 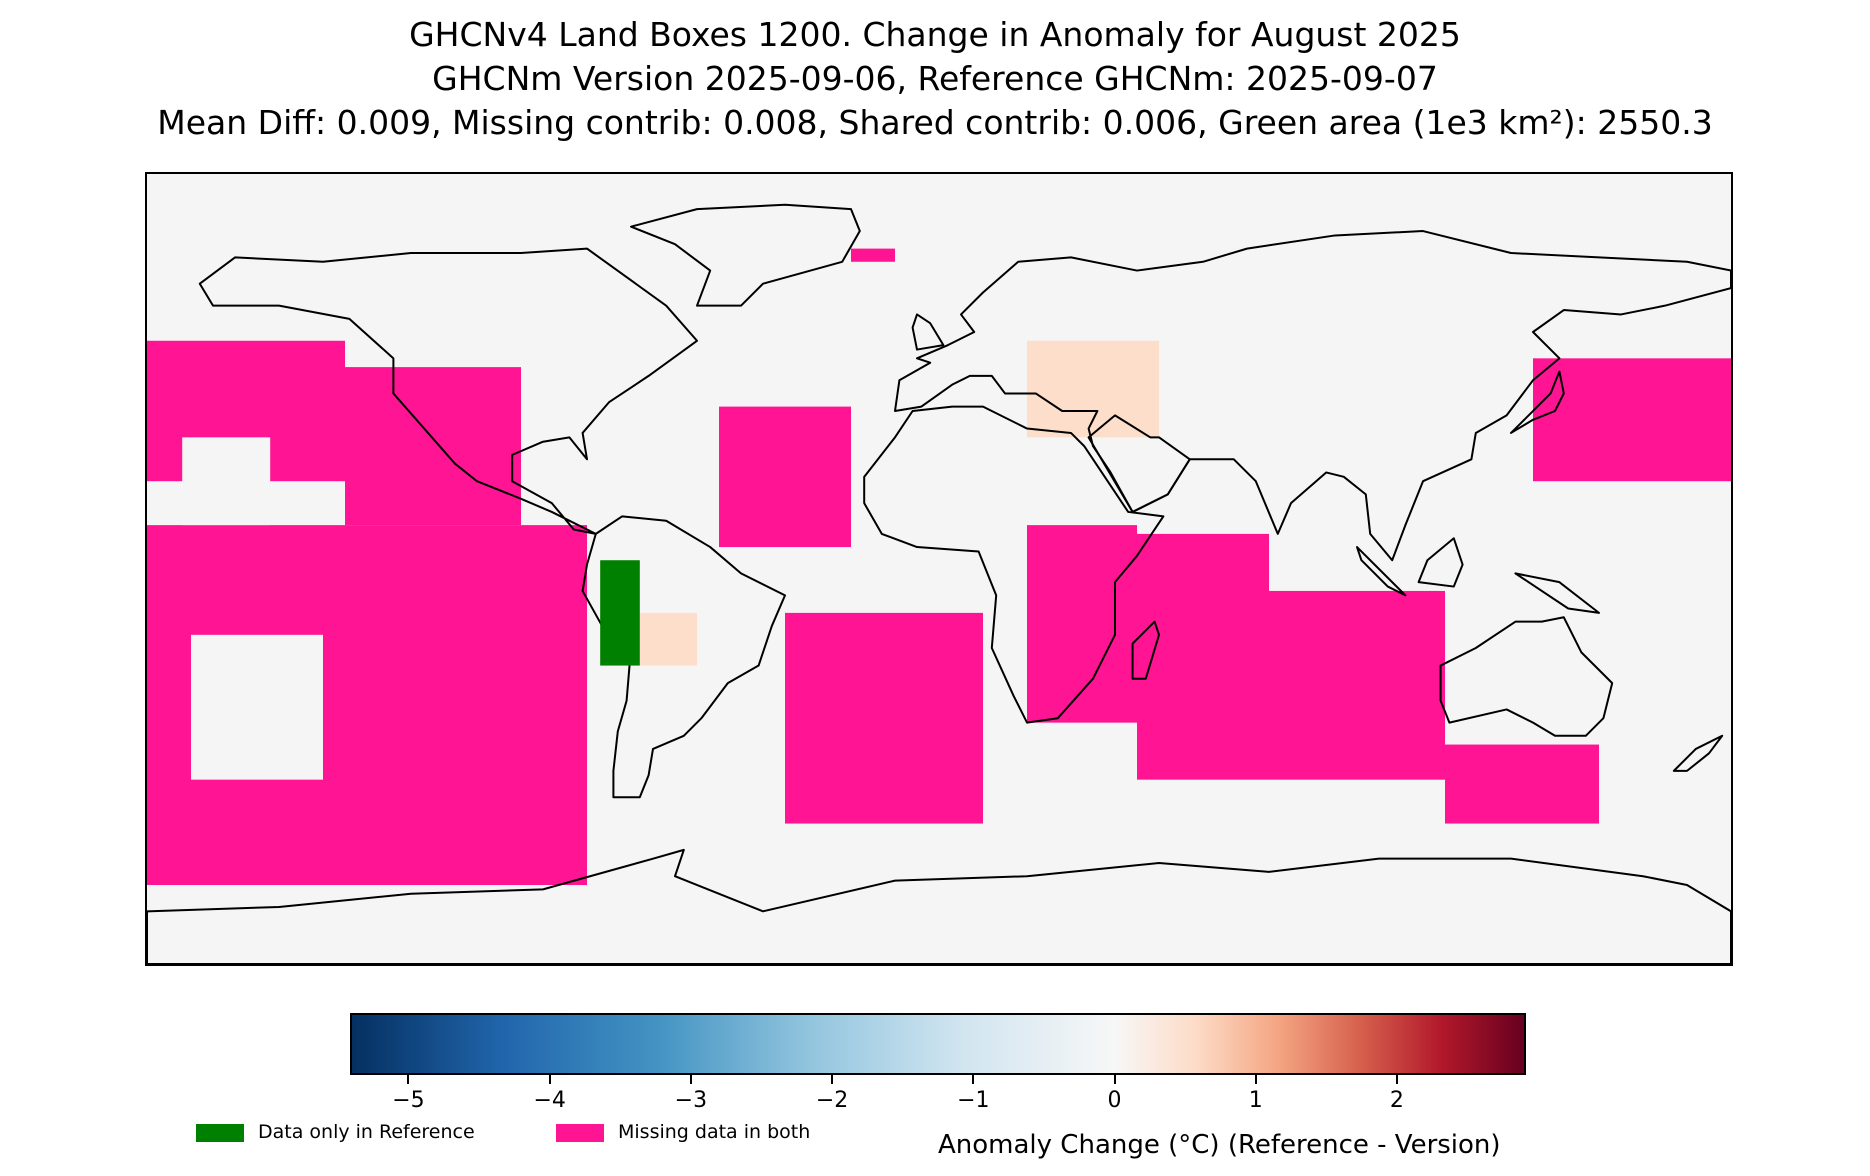 What do you see at coordinates (580, 1133) in the screenshot?
I see `legend-swatch-missing` at bounding box center [580, 1133].